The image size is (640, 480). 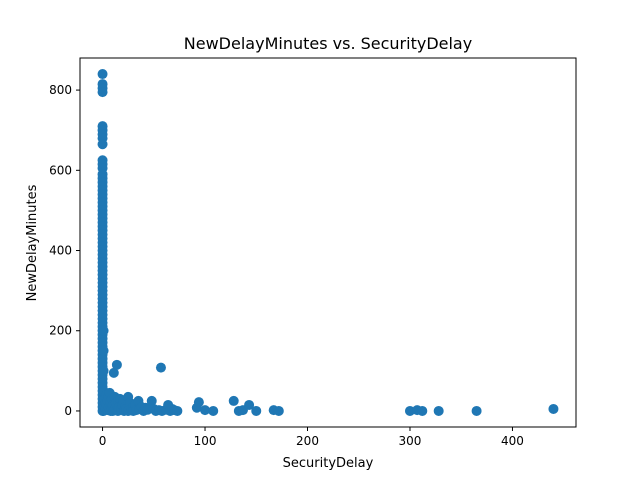 I want to click on y-axis-label: NewDelayMinutes, so click(x=32, y=242).